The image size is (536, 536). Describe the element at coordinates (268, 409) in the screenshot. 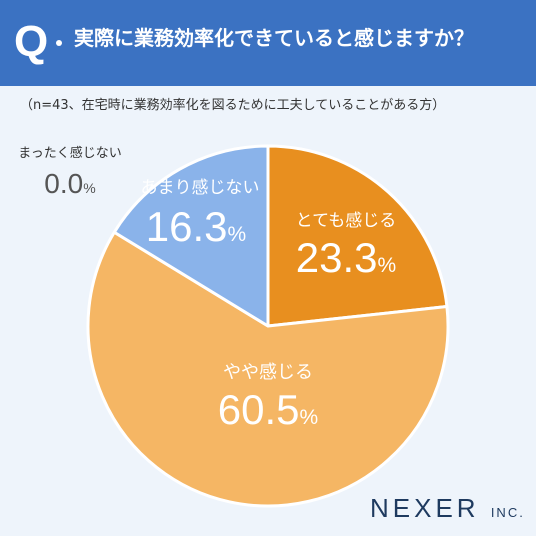

I see `slice-value-1: 60.5%` at that location.